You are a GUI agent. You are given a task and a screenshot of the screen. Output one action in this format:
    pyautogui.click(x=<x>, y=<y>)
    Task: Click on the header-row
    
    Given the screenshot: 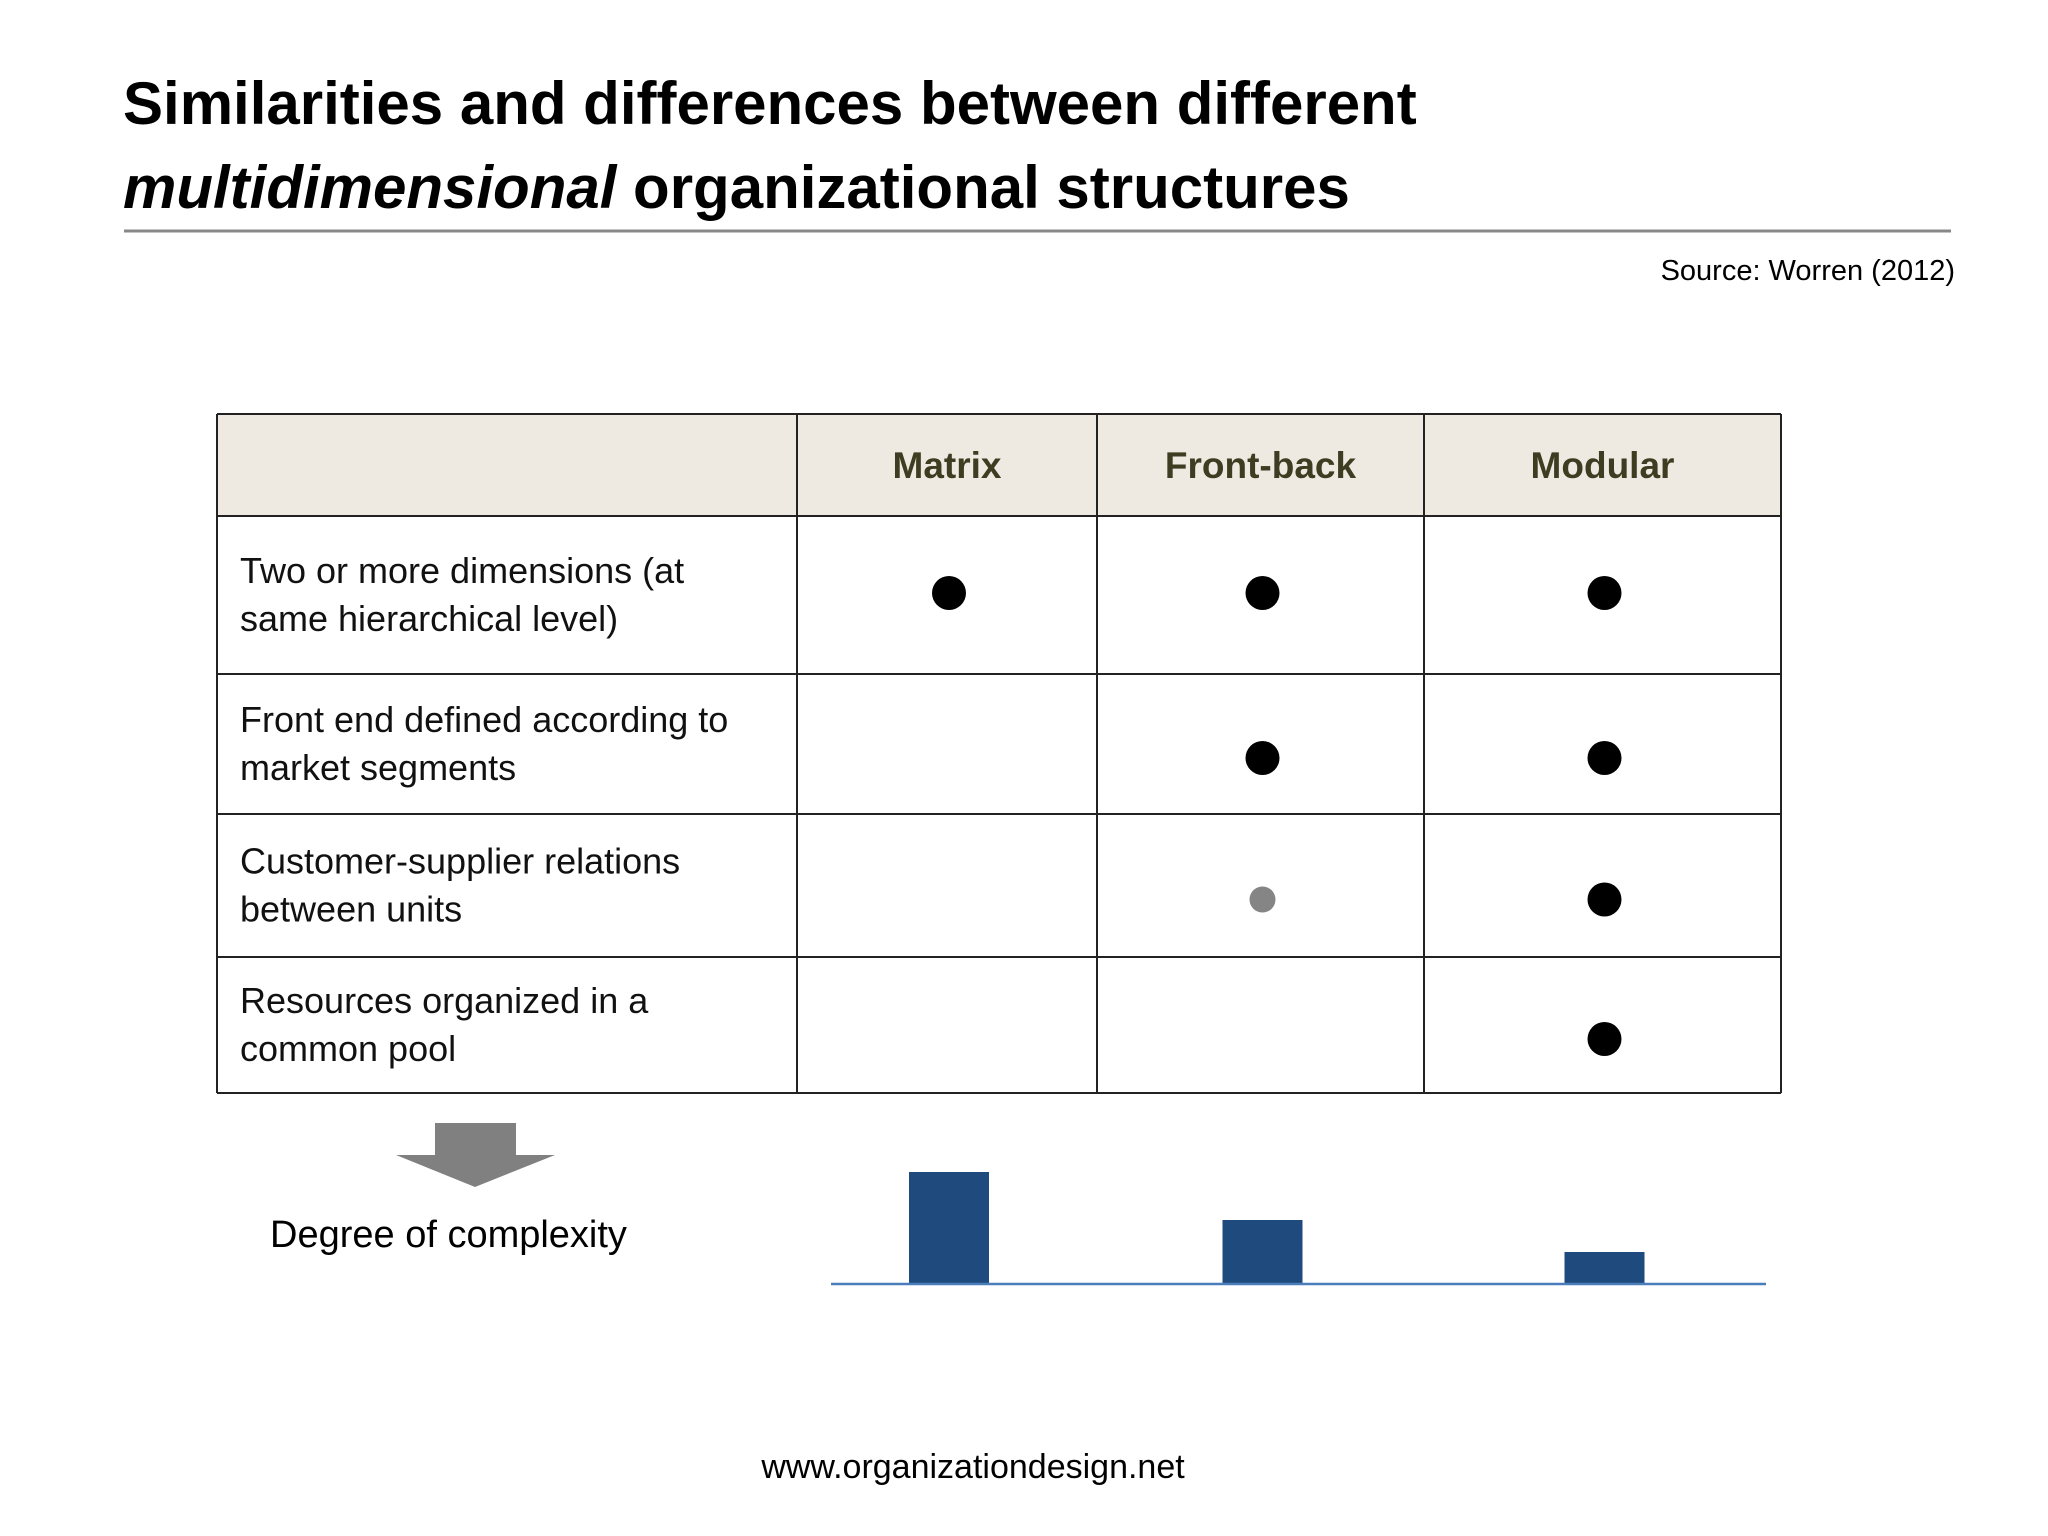 What is the action you would take?
    pyautogui.click(x=999, y=465)
    